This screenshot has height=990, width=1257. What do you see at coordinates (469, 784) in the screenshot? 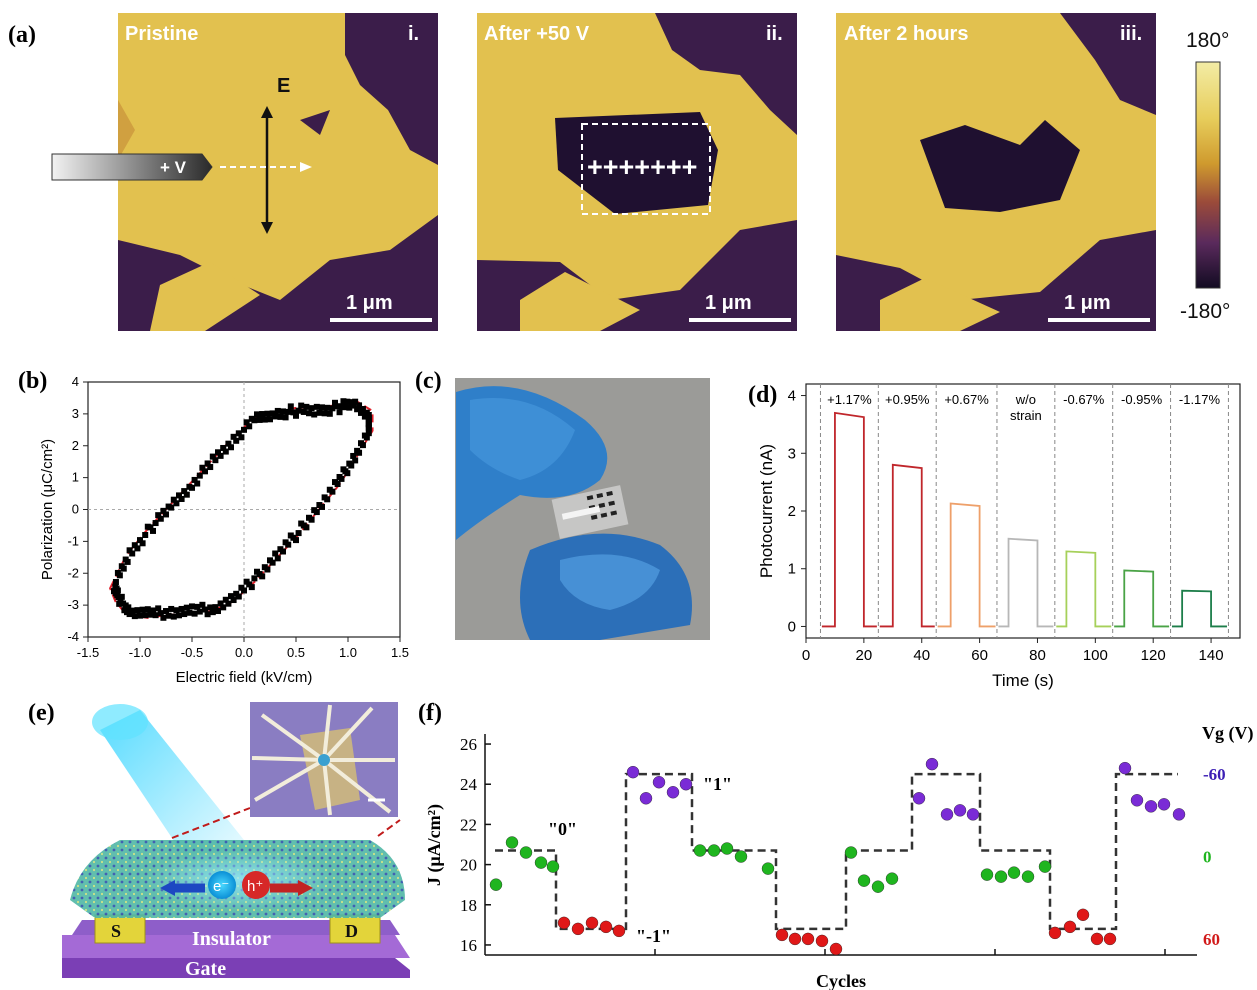
I see `y-tick-label: 24` at bounding box center [469, 784].